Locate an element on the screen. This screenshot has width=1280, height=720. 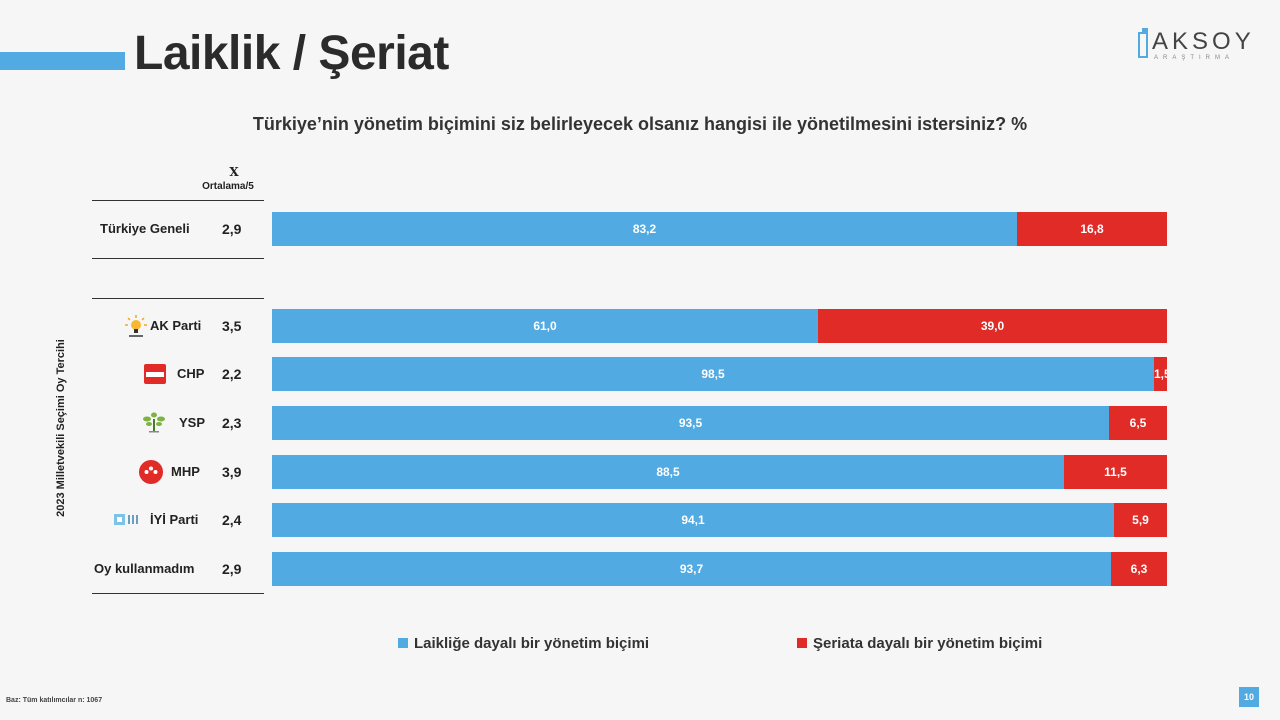
brand-logo: AKSOY ARAŞTIRMA is located at coordinates (1200, 48).